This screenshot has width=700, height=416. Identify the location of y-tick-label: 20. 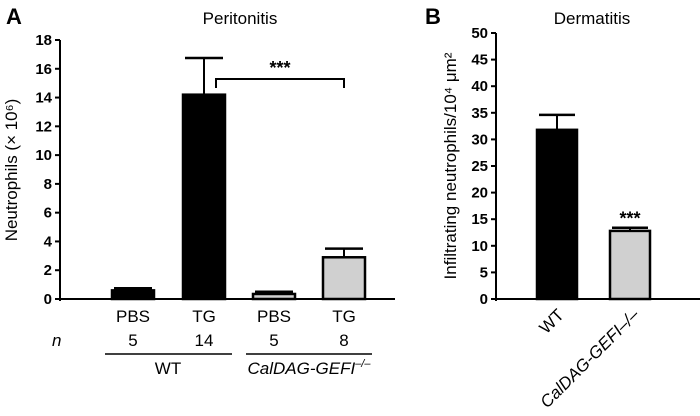
(479, 193).